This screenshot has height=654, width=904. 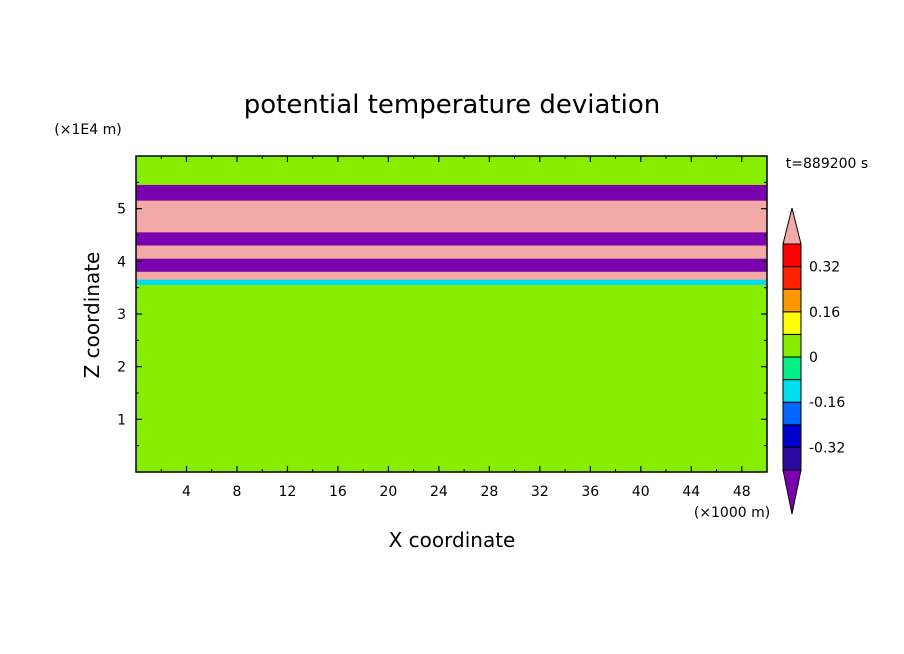 I want to click on colorbar-label: 0, so click(x=813, y=358).